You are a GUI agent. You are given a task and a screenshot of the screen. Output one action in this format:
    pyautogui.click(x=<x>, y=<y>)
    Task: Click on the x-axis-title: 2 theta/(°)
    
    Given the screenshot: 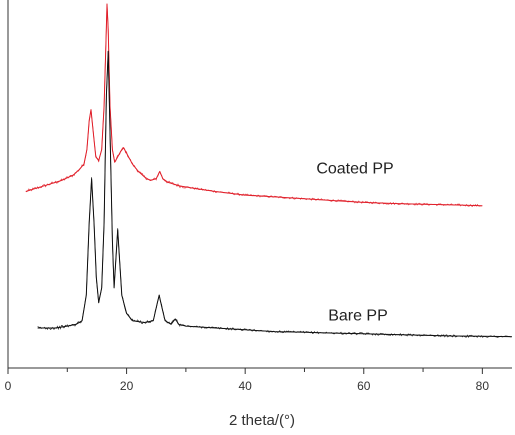 What is the action you would take?
    pyautogui.click(x=262, y=420)
    